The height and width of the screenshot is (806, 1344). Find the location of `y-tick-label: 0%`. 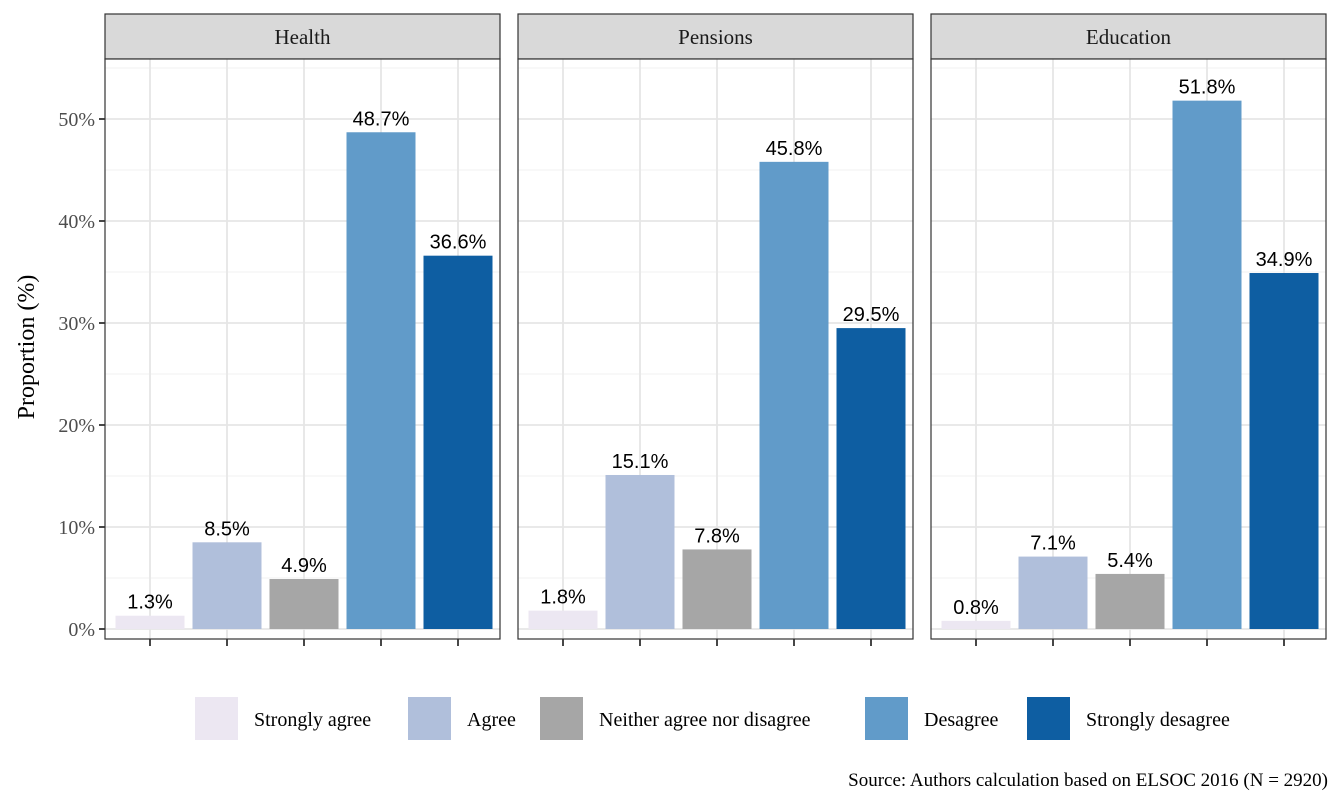

y-tick-label: 0% is located at coordinates (81, 630).